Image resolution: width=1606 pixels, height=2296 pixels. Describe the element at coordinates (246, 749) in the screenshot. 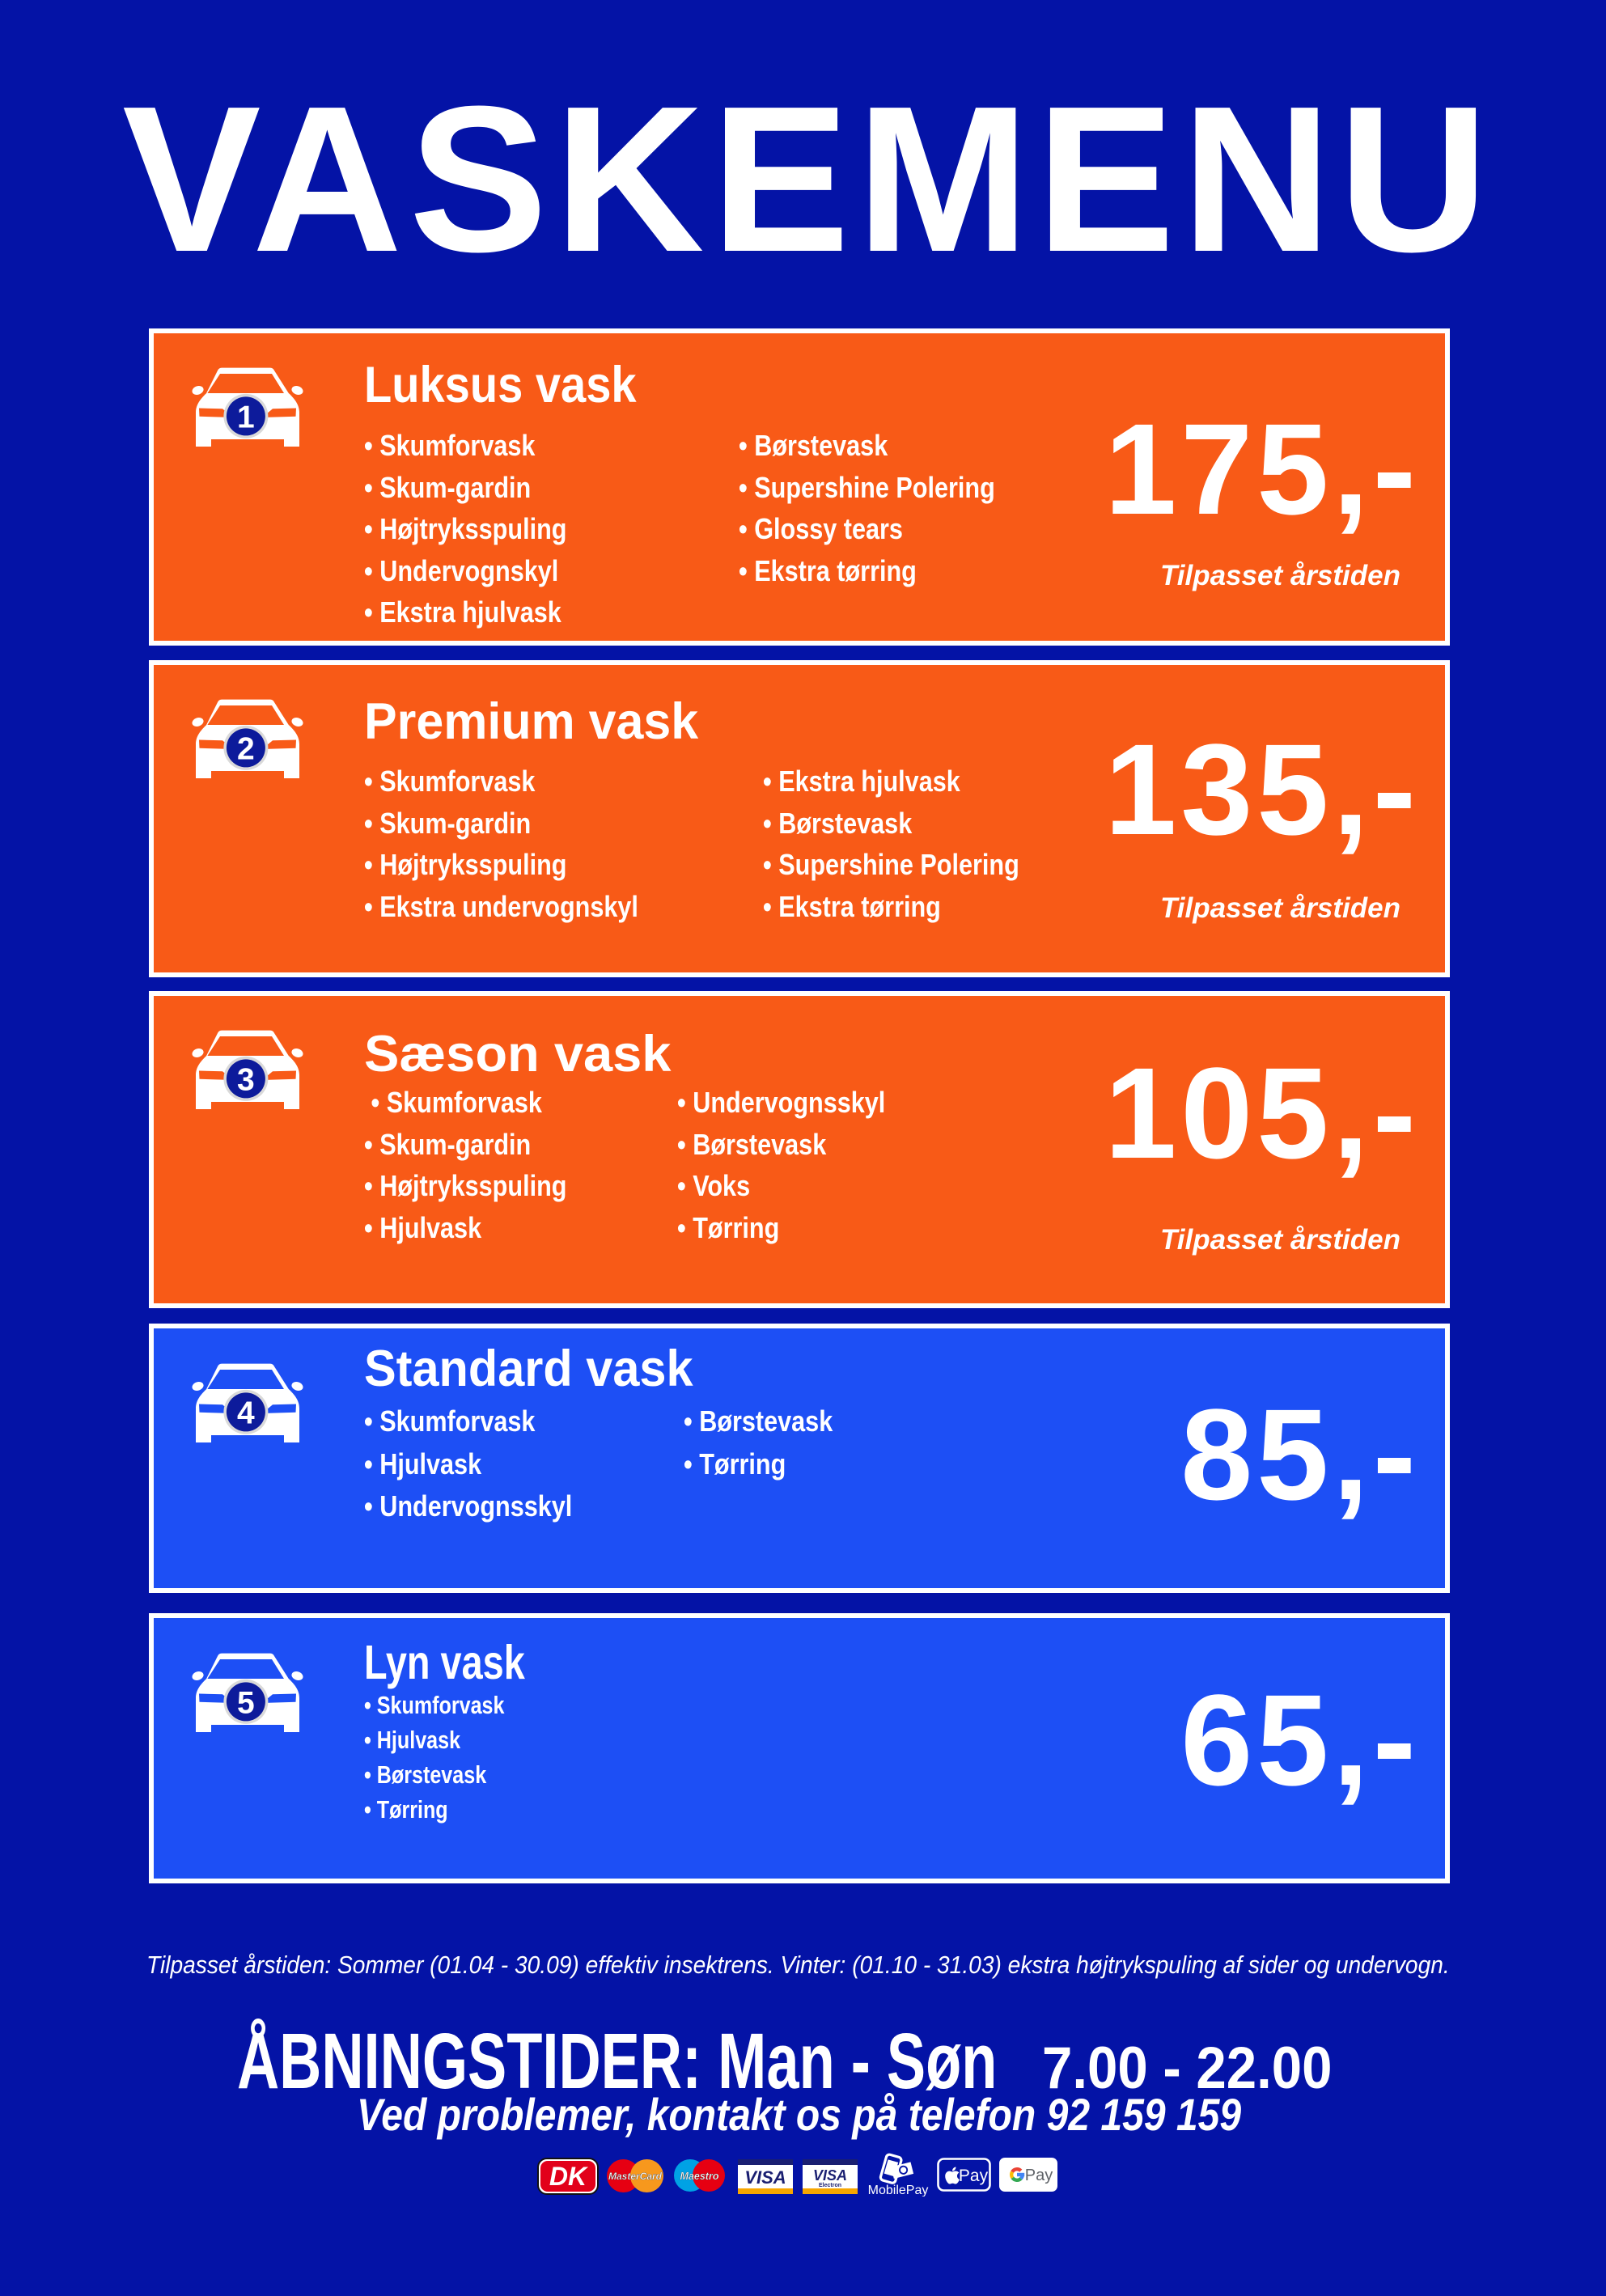

I see `svg-text: 2` at that location.